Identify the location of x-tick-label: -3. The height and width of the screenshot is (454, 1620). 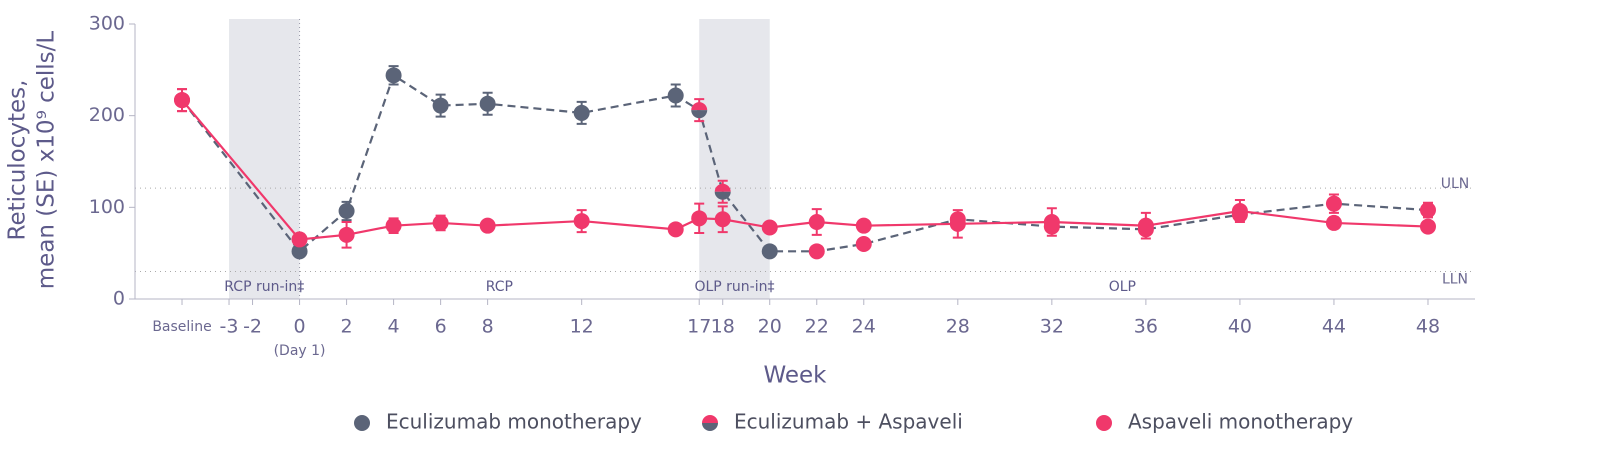
(229, 327).